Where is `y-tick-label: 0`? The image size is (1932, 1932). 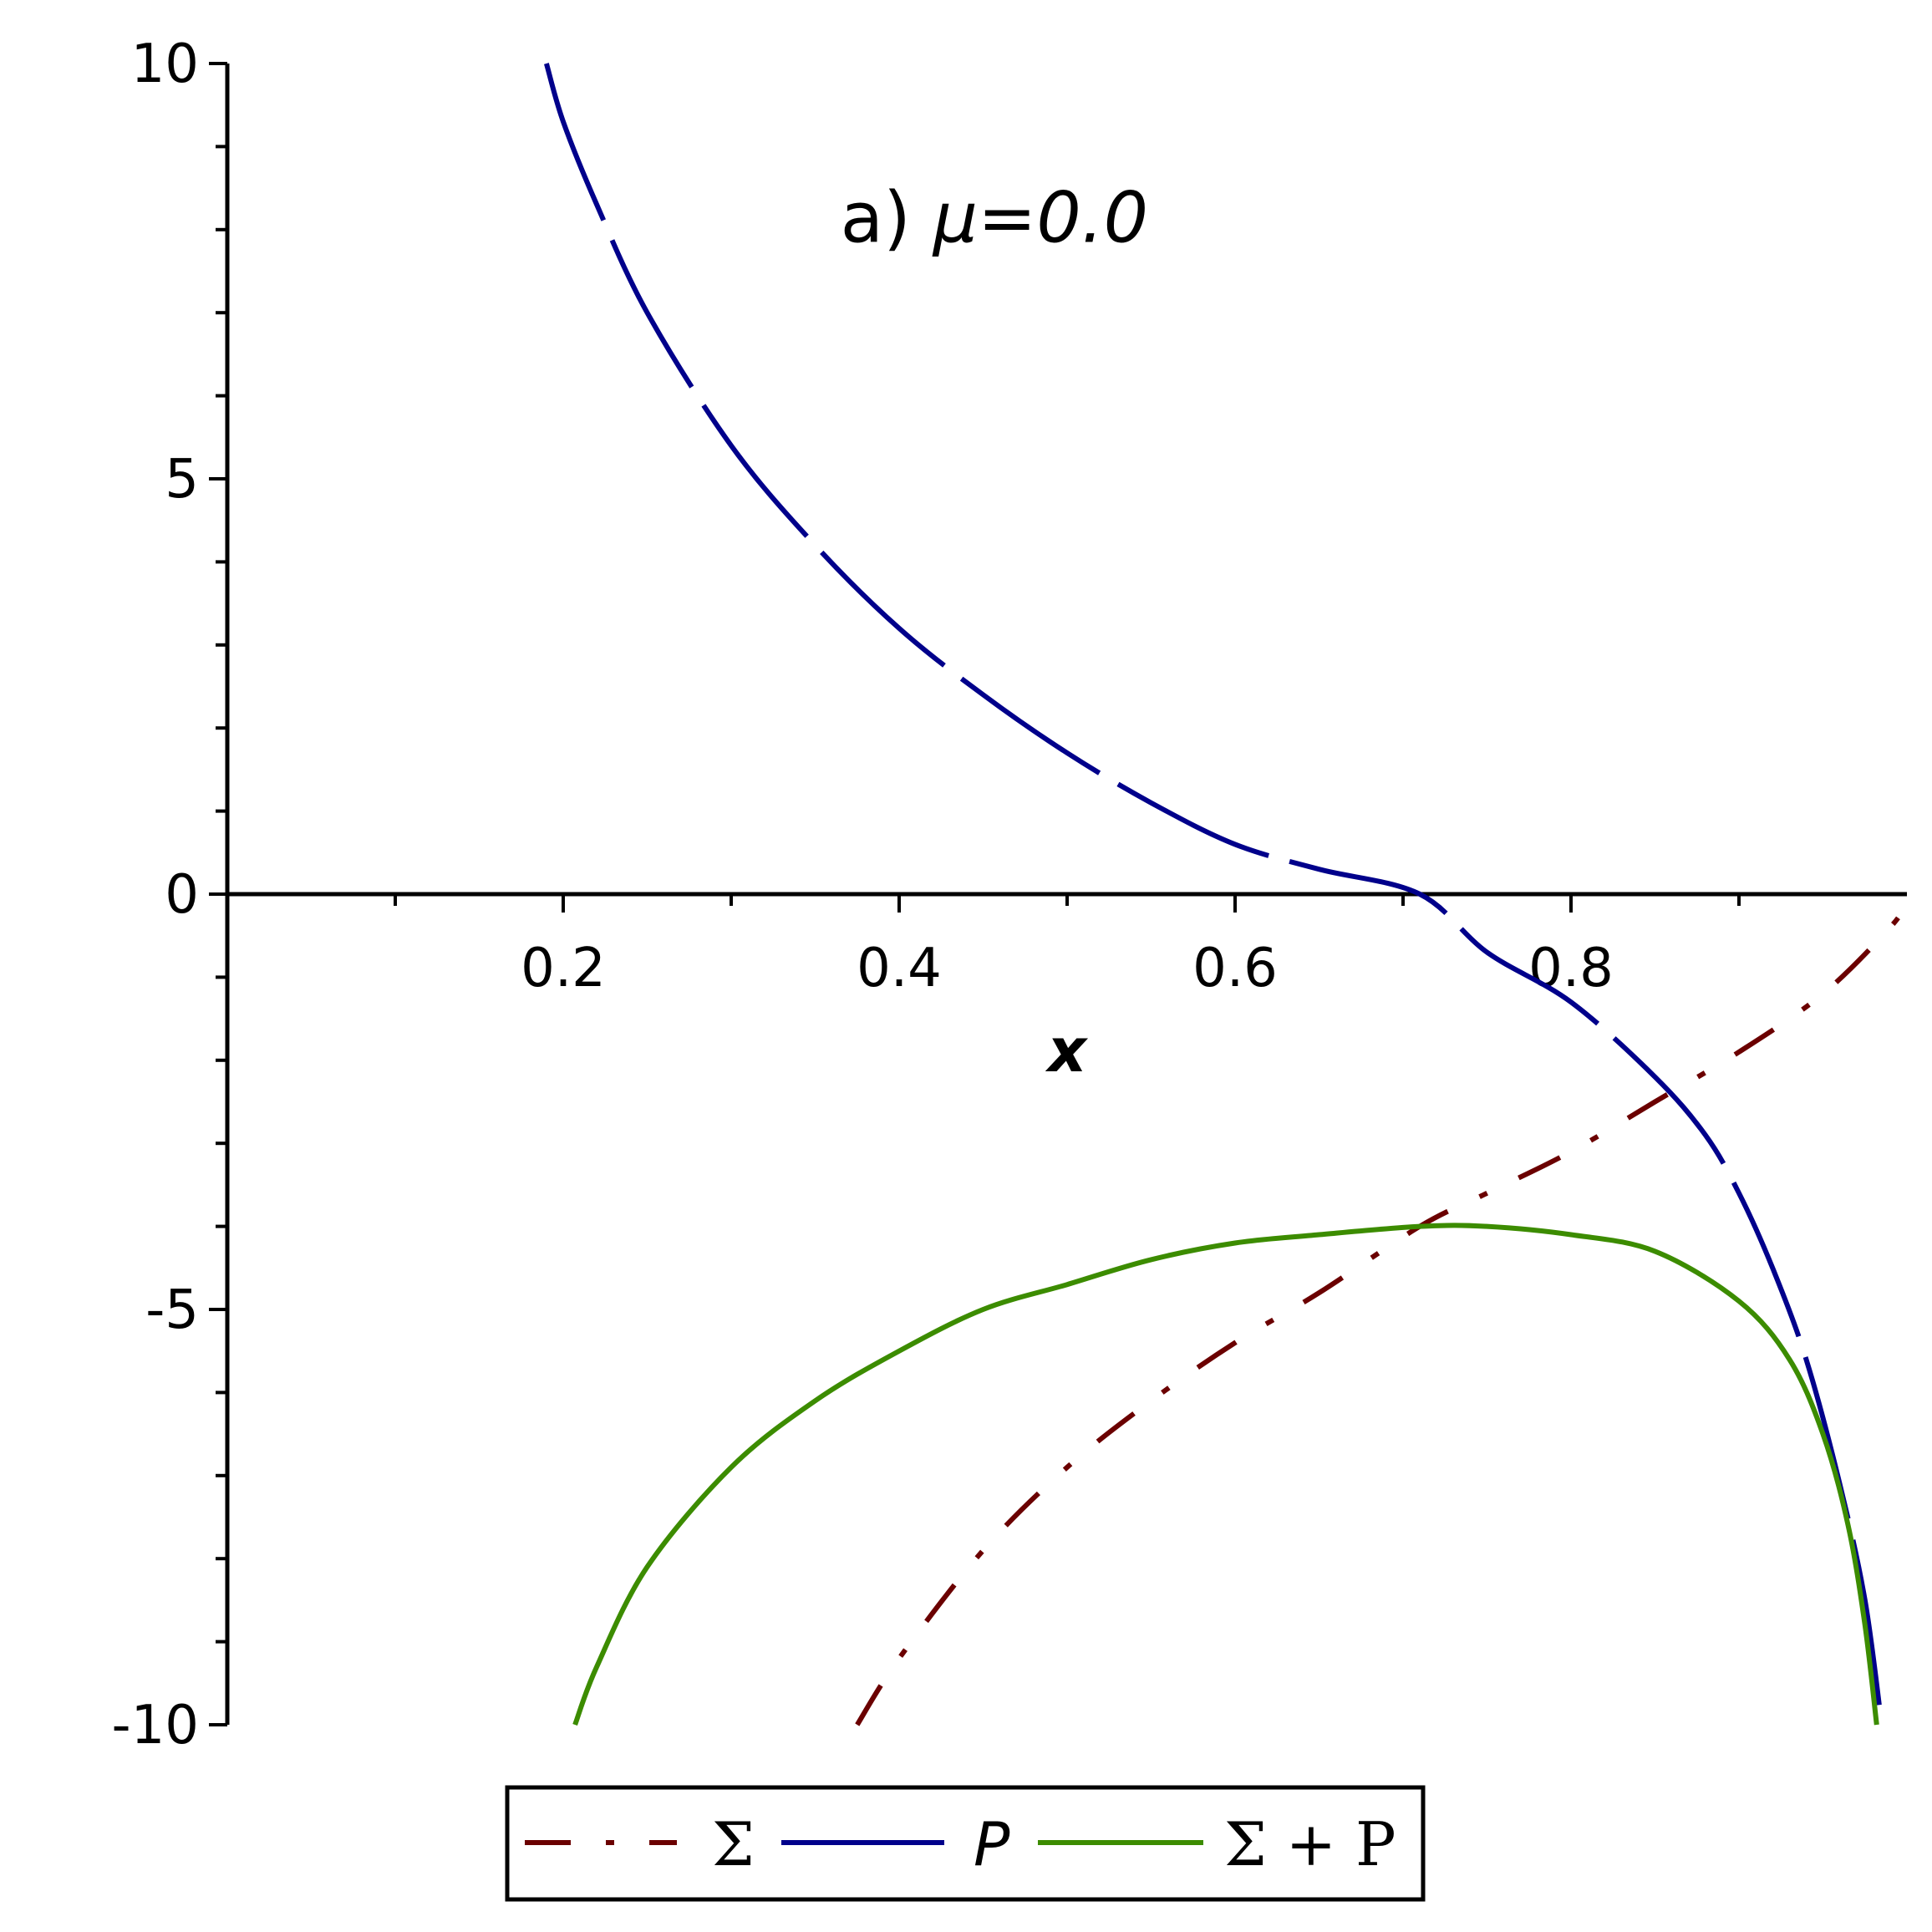
y-tick-label: 0 is located at coordinates (182, 895).